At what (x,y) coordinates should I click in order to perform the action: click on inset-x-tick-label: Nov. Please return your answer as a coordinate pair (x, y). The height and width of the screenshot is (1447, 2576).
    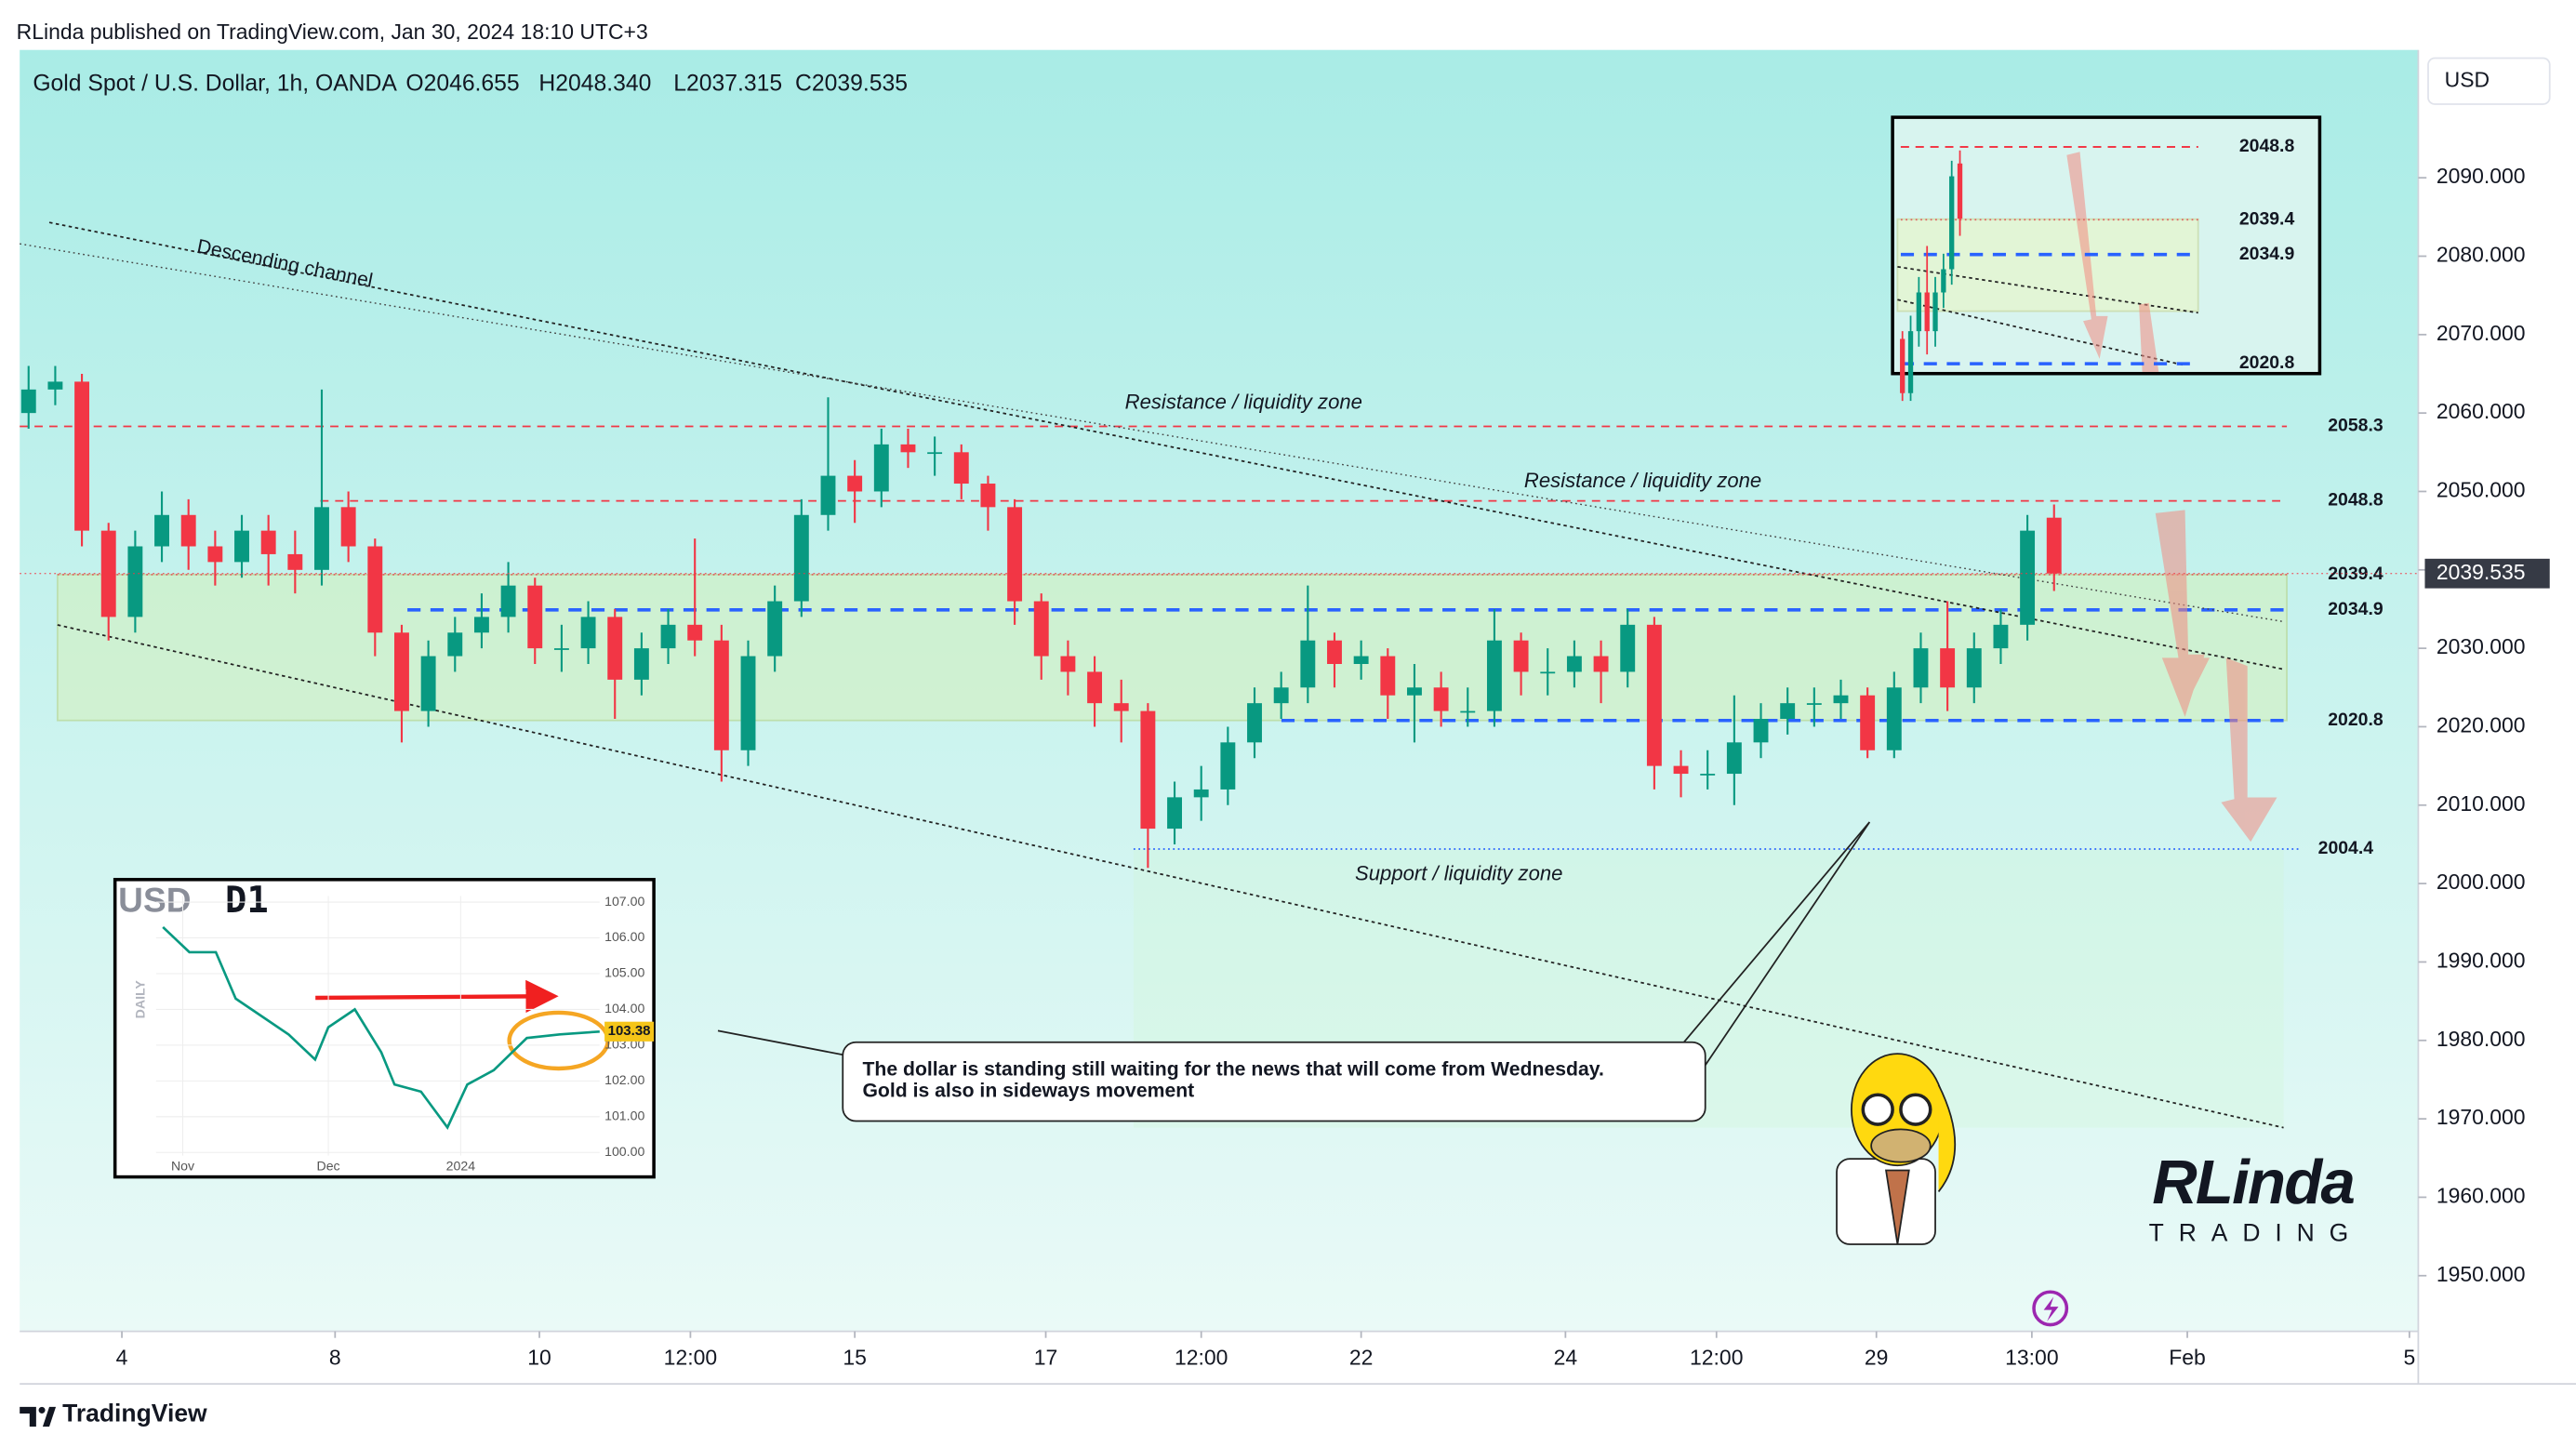
    Looking at the image, I should click on (183, 1167).